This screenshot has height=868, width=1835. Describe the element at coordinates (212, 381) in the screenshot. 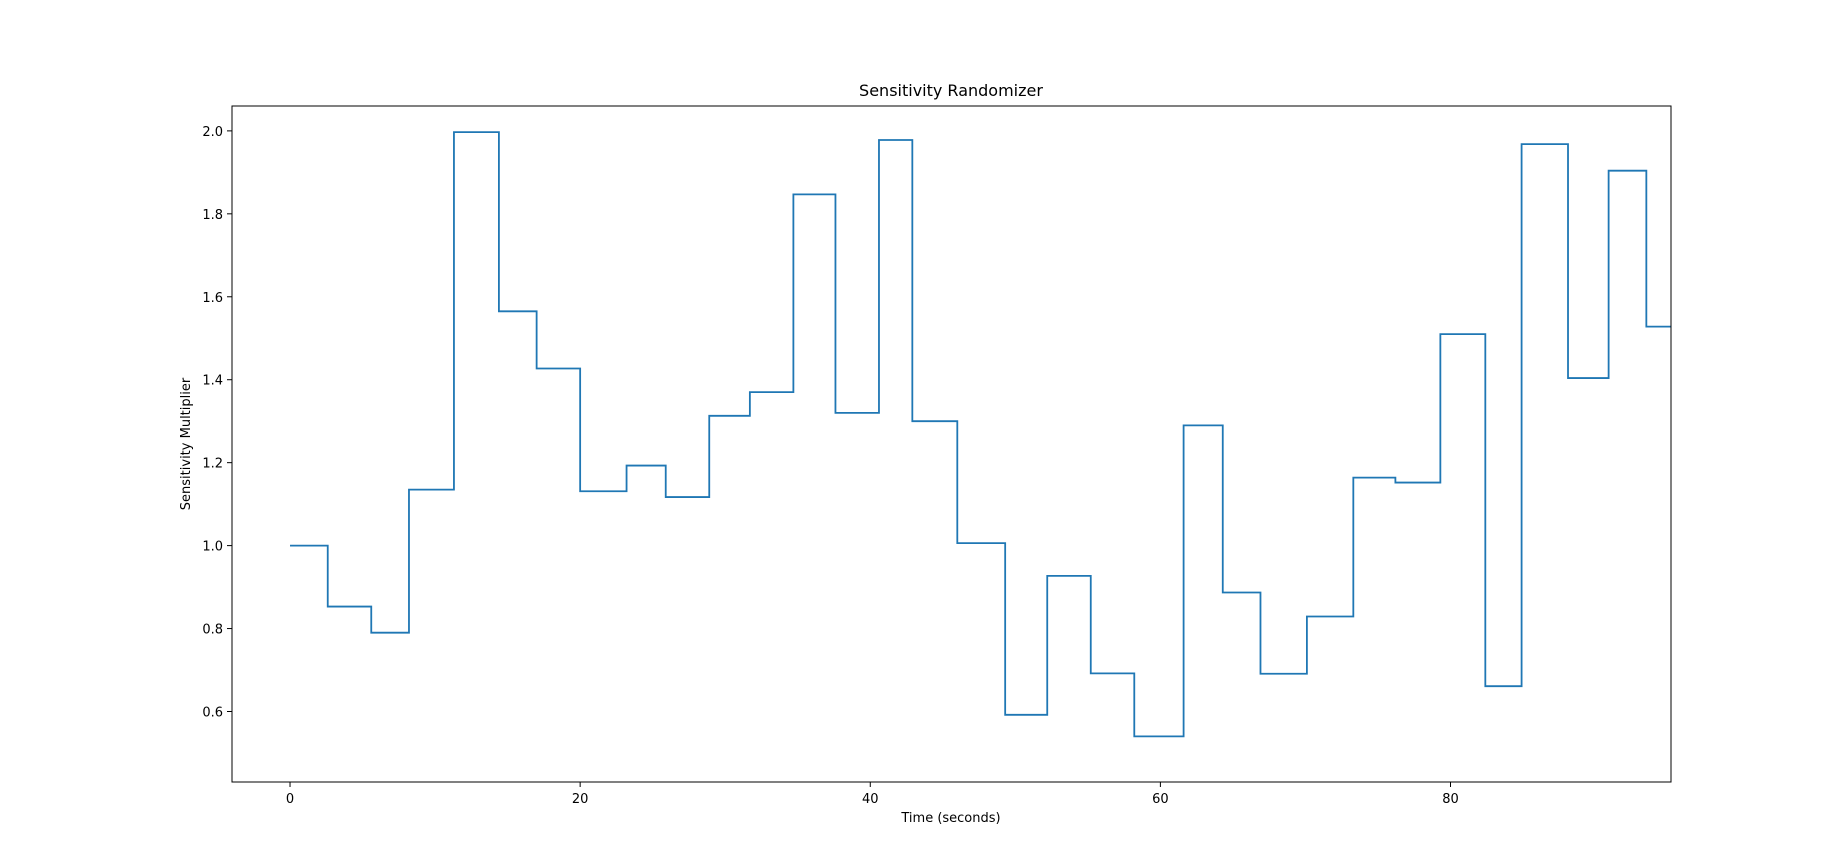

I see `y-tick-label: 1.4` at that location.